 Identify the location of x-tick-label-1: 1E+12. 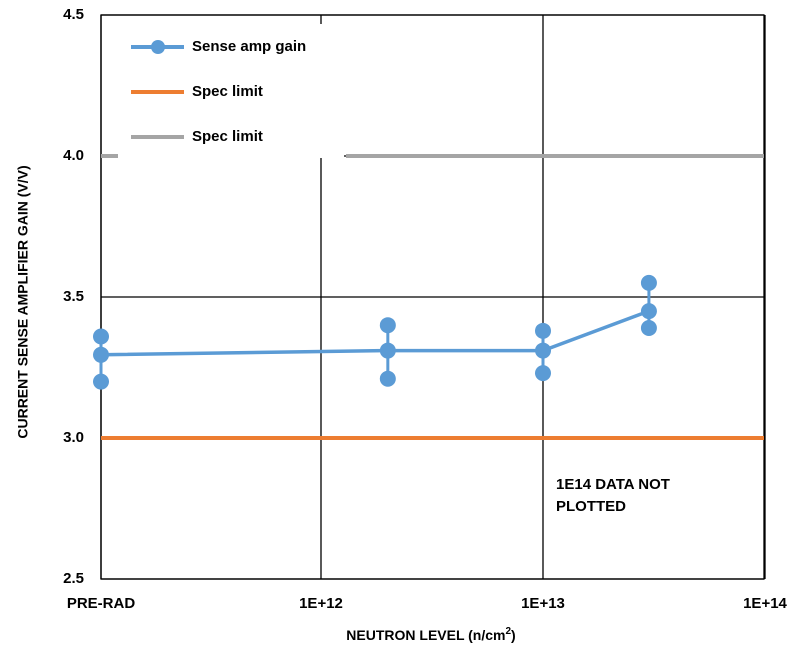
(321, 603).